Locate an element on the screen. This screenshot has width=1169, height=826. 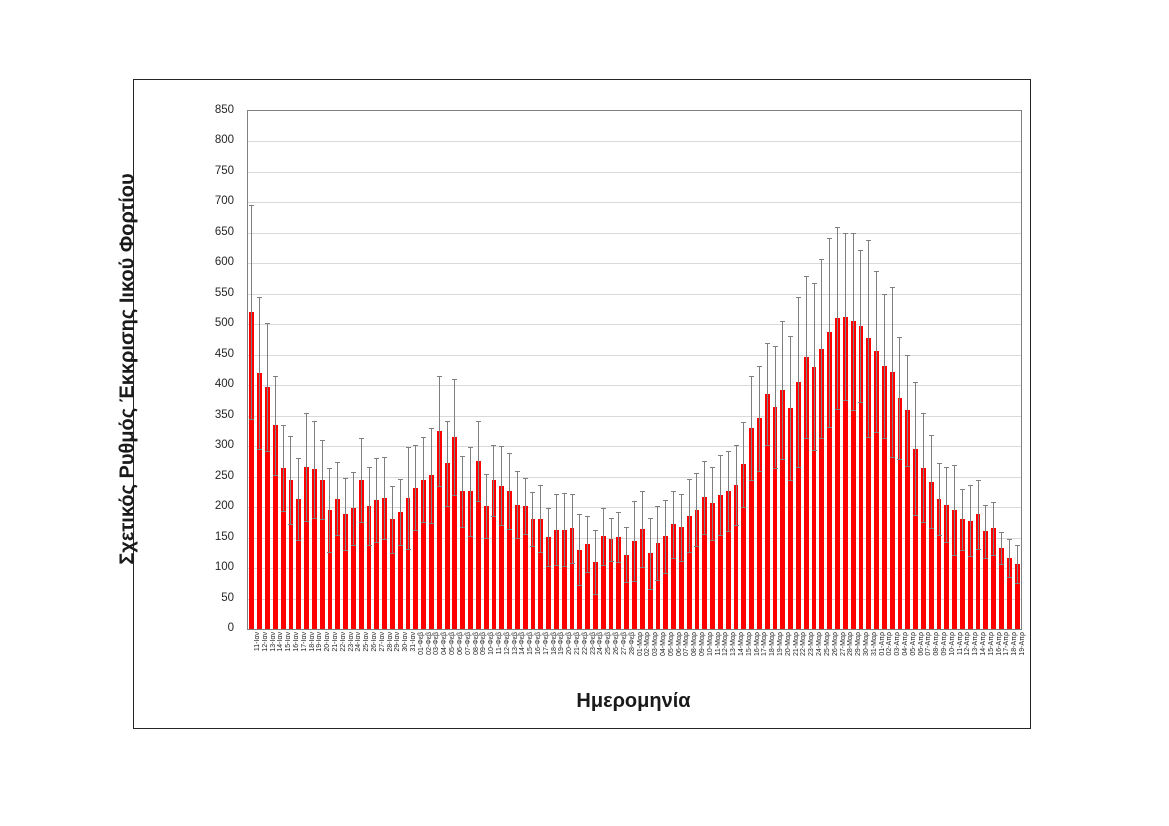
x-tick-label: 01-Φεβ is located at coordinates (421, 643).